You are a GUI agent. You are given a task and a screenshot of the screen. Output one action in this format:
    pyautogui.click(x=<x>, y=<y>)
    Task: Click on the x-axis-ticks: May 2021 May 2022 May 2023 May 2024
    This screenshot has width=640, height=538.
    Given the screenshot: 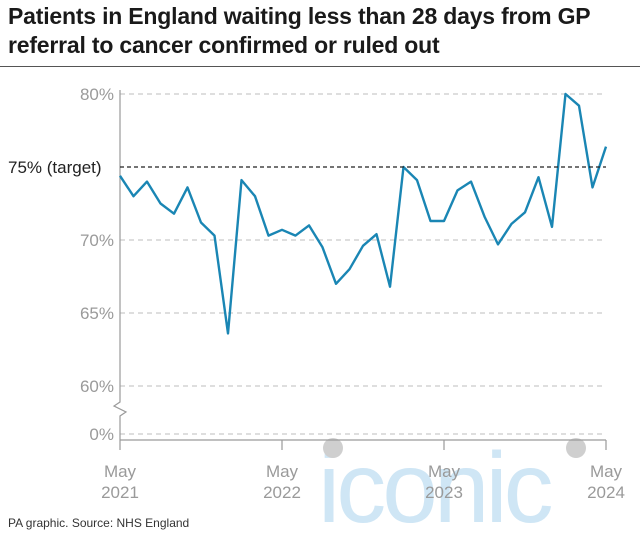 What is the action you would take?
    pyautogui.click(x=363, y=471)
    